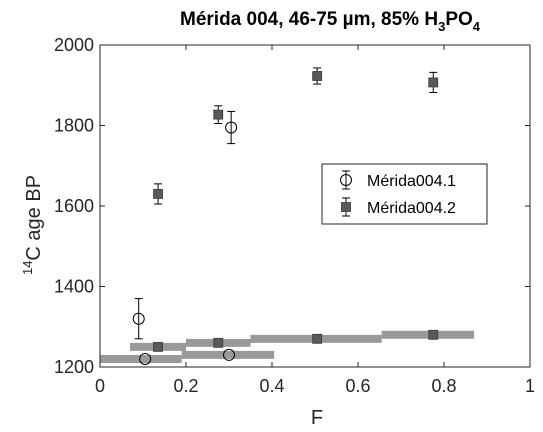 Image resolution: width=543 pixels, height=432 pixels. Describe the element at coordinates (74, 206) in the screenshot. I see `y-tick-label: 1600` at that location.